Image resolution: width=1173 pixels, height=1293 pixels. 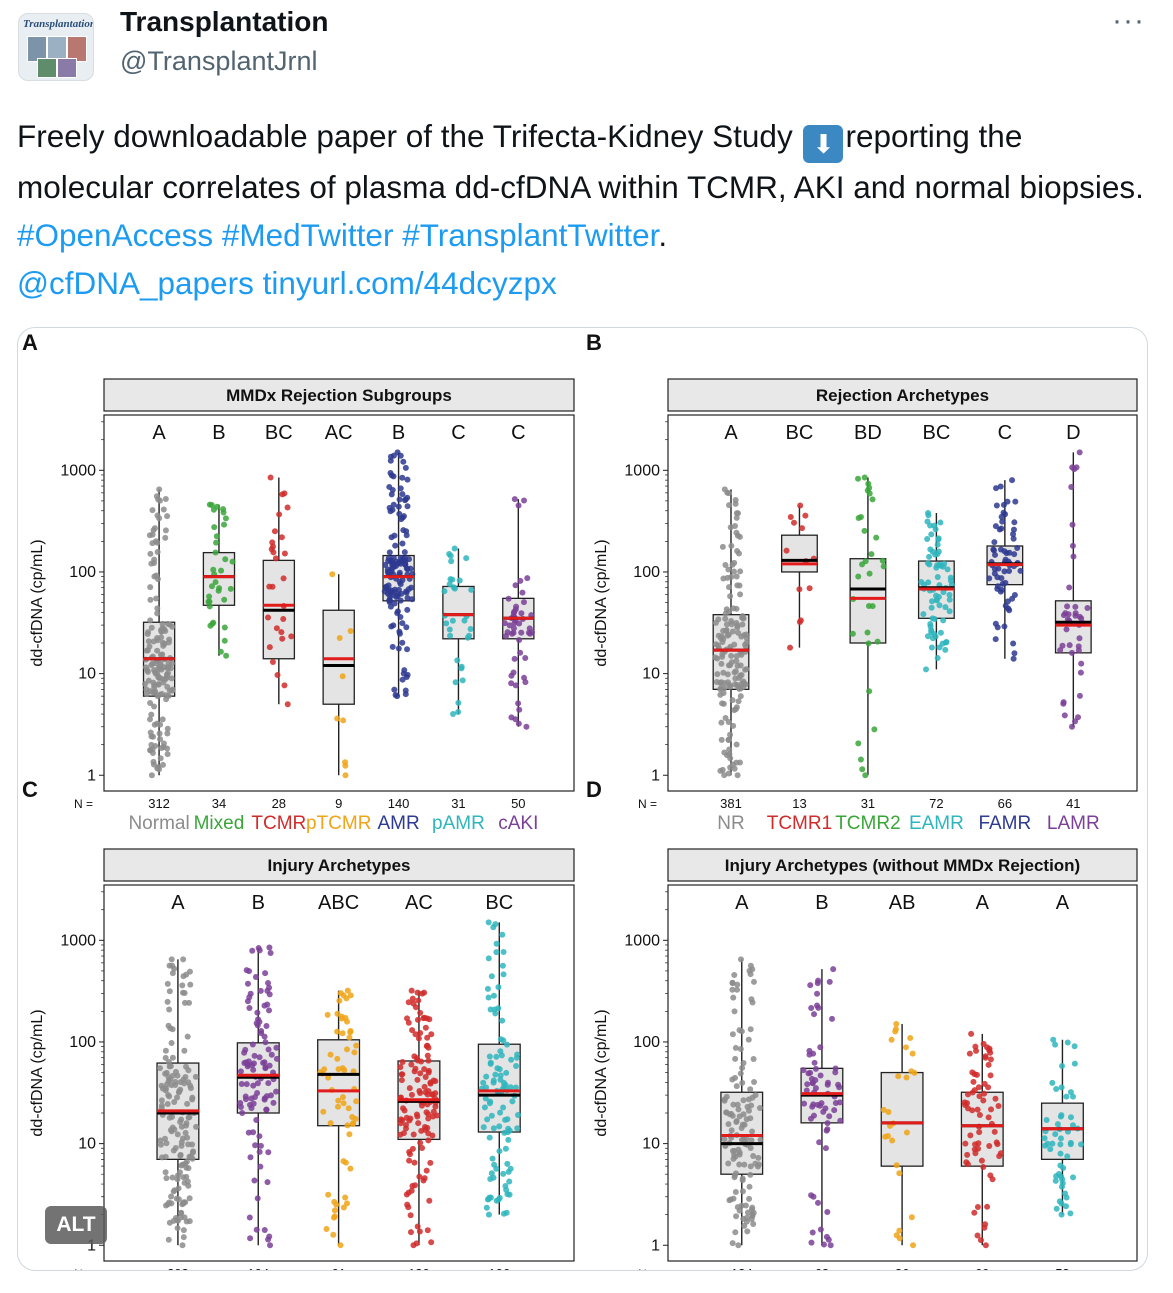 What do you see at coordinates (219, 61) in the screenshot?
I see `account-handle: @TransplantJrnl` at bounding box center [219, 61].